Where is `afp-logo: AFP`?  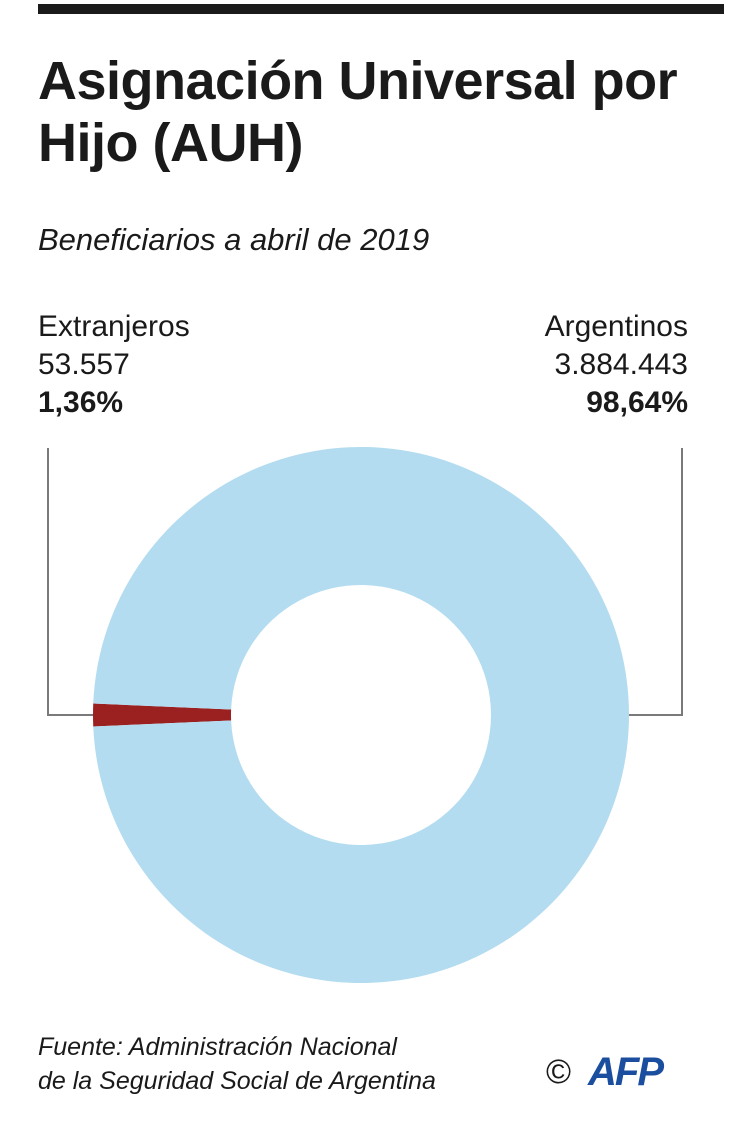
afp-logo: AFP is located at coordinates (626, 1072).